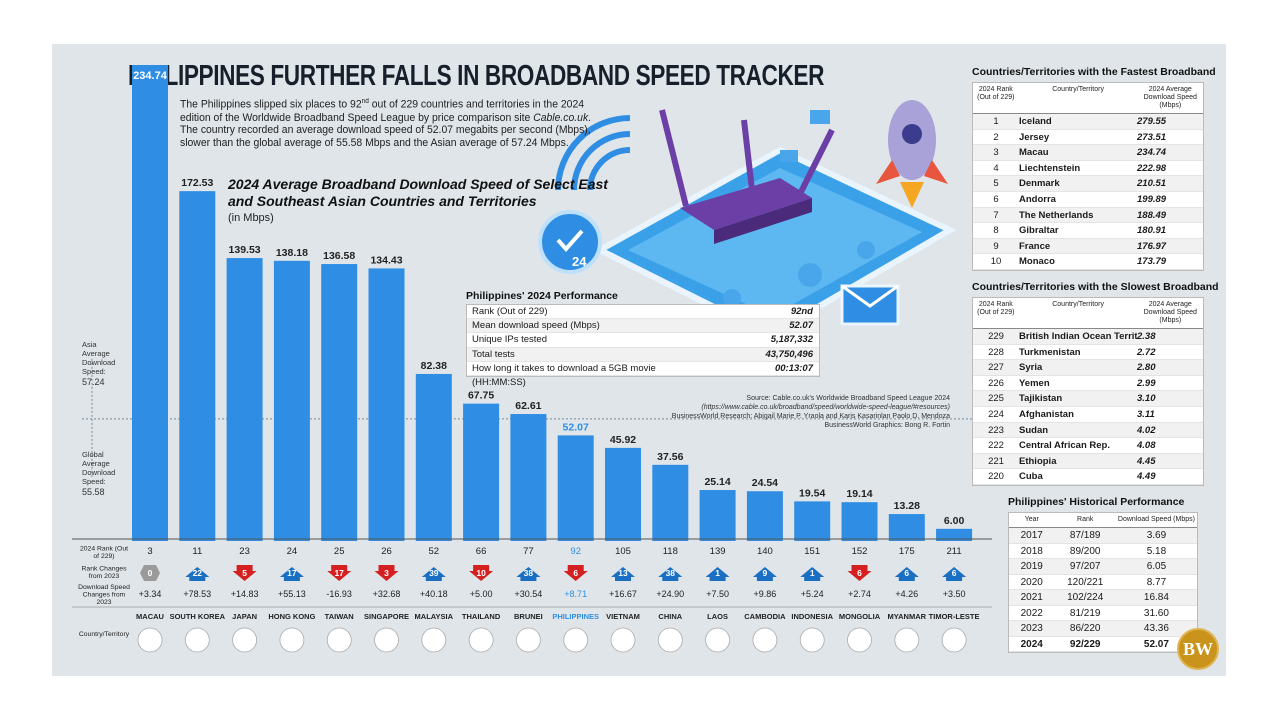 This screenshot has width=1280, height=720. I want to click on speed-change-label: +3.50, so click(954, 594).